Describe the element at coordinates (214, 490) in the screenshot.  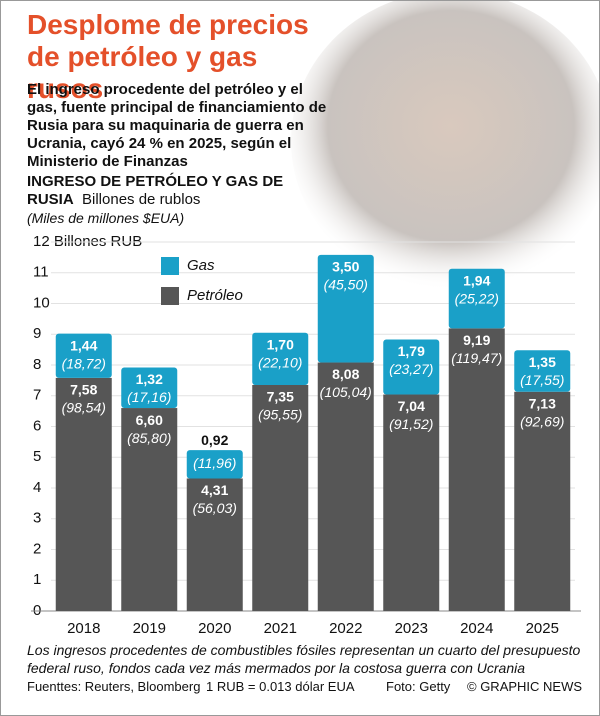
I see `value-label: 4,31` at that location.